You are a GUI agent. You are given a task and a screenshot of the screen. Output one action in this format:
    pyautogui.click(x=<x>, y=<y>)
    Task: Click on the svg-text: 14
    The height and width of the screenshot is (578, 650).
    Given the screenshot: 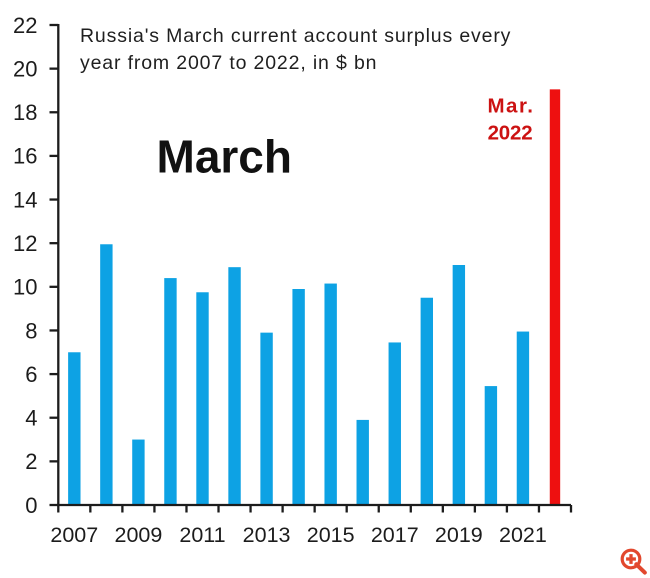 What is the action you would take?
    pyautogui.click(x=25, y=199)
    